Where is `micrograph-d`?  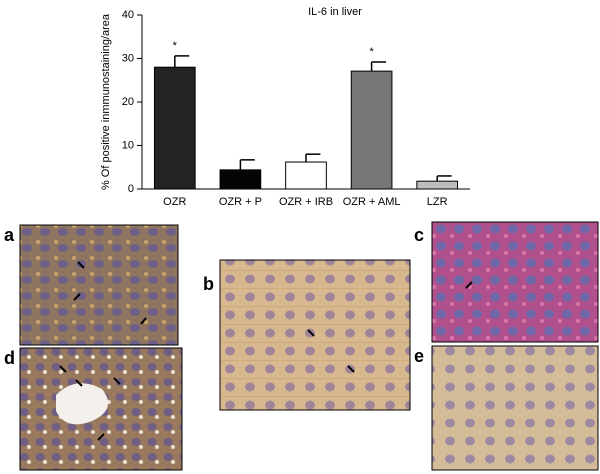 micrograph-d is located at coordinates (101, 409).